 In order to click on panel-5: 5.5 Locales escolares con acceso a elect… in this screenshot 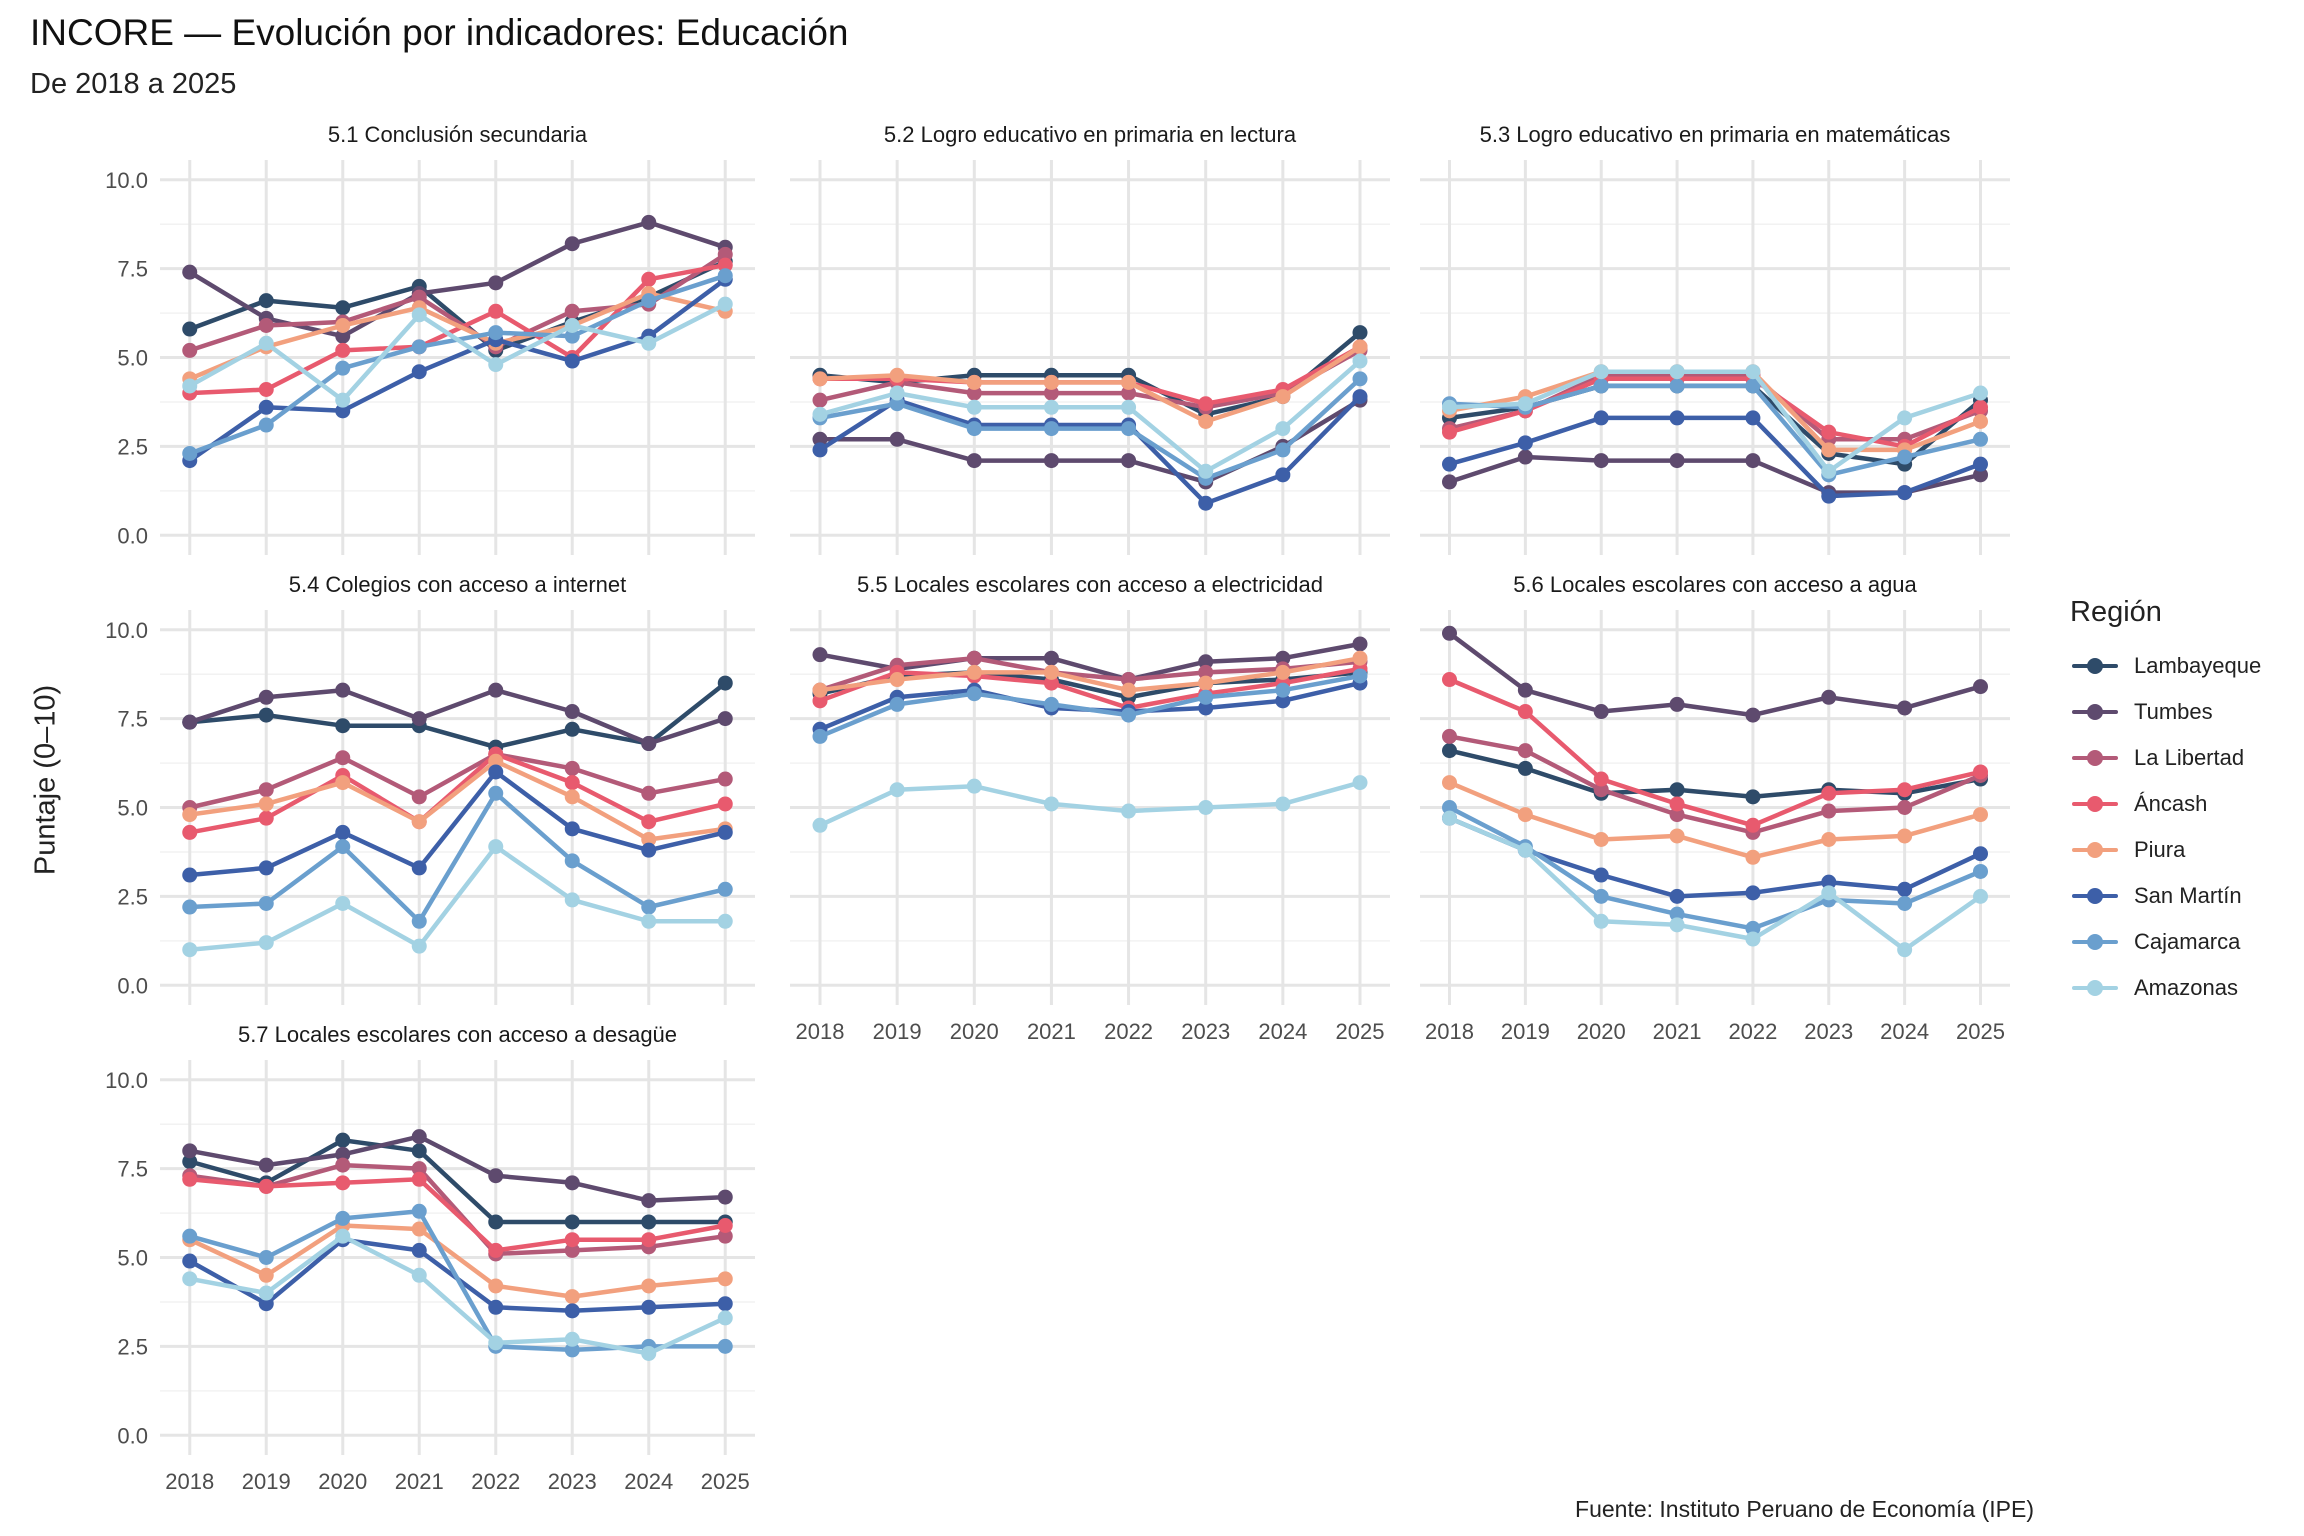, I will do `click(1090, 808)`.